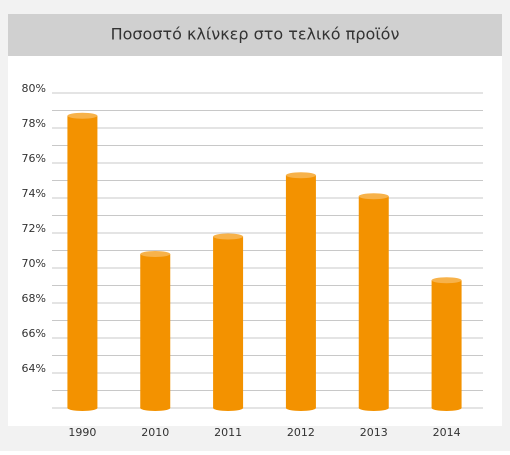 The height and width of the screenshot is (455, 510). Describe the element at coordinates (34, 88) in the screenshot. I see `y-tick-label: 80%` at that location.